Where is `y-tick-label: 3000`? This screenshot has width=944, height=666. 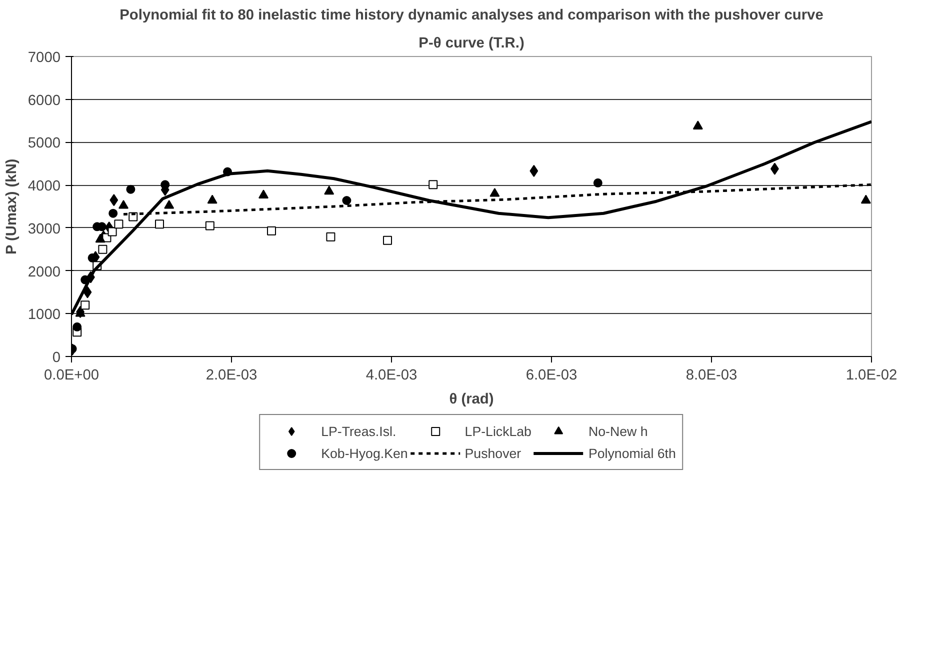 y-tick-label: 3000 is located at coordinates (44, 229).